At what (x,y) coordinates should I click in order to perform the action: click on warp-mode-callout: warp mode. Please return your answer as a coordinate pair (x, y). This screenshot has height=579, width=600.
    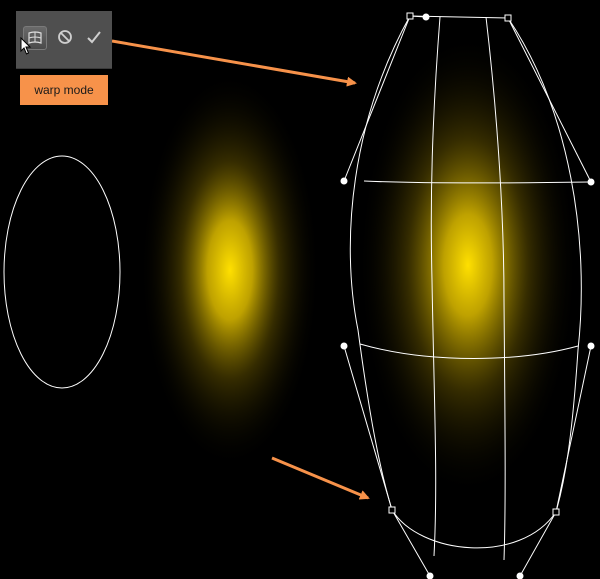
    Looking at the image, I should click on (64, 90).